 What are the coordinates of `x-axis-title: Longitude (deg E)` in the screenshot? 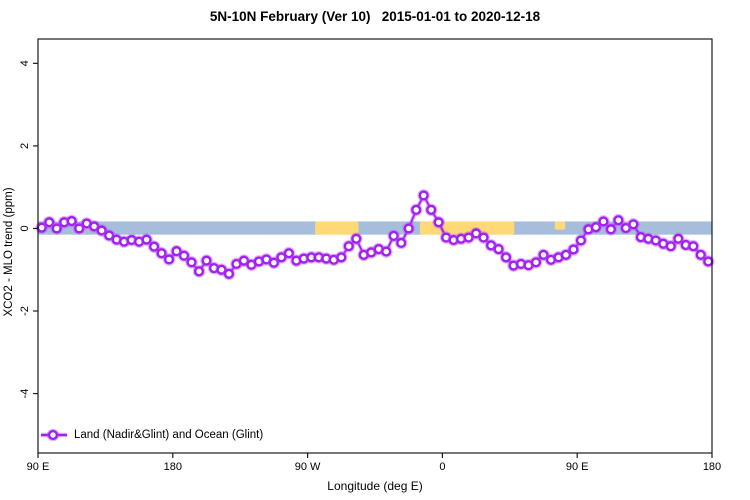 It's located at (375, 486).